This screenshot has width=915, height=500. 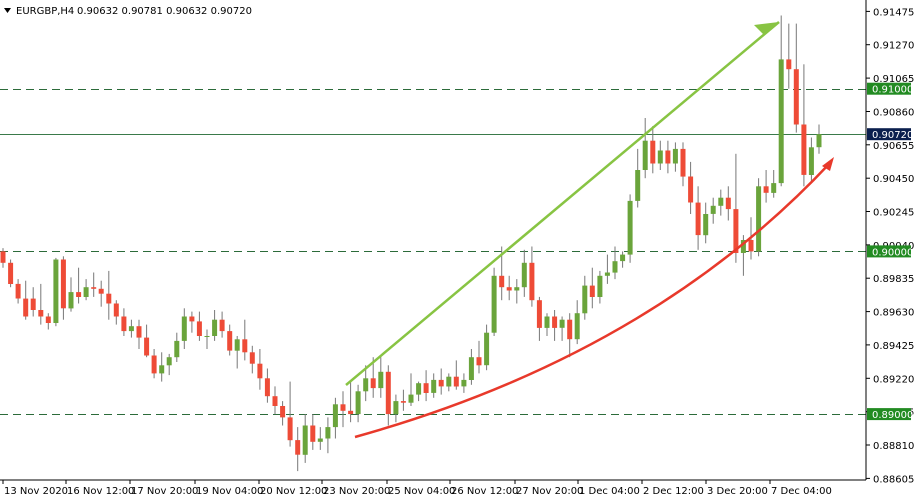 What do you see at coordinates (293, 491) in the screenshot?
I see `x-tick-label: 20 Nov 12:00` at bounding box center [293, 491].